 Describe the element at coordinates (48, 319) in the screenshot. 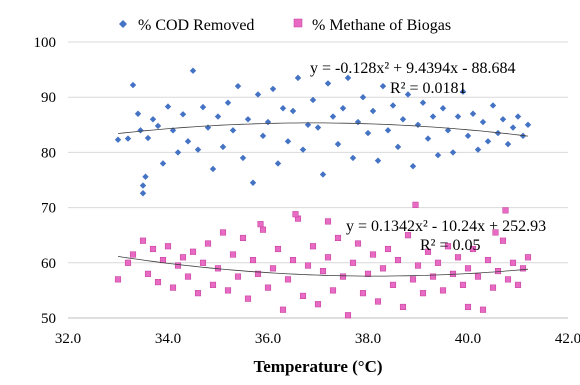

I see `y-tick-label: 50` at that location.